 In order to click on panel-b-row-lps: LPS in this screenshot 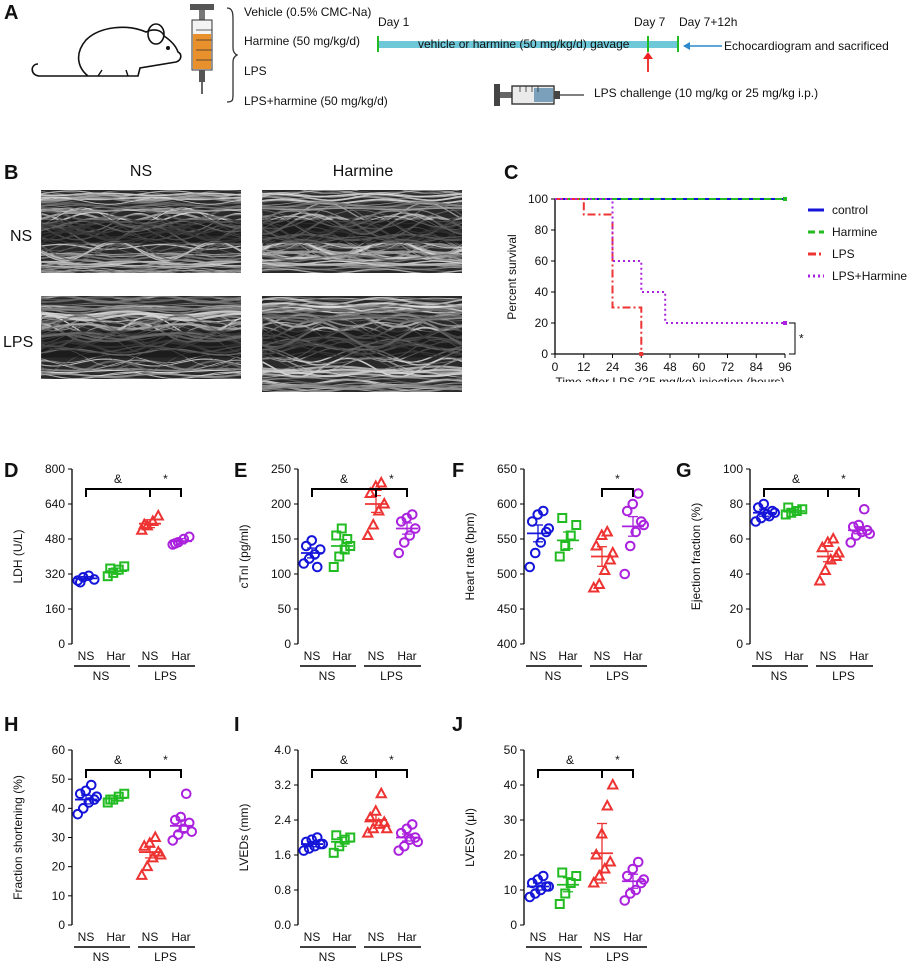, I will do `click(18, 342)`.